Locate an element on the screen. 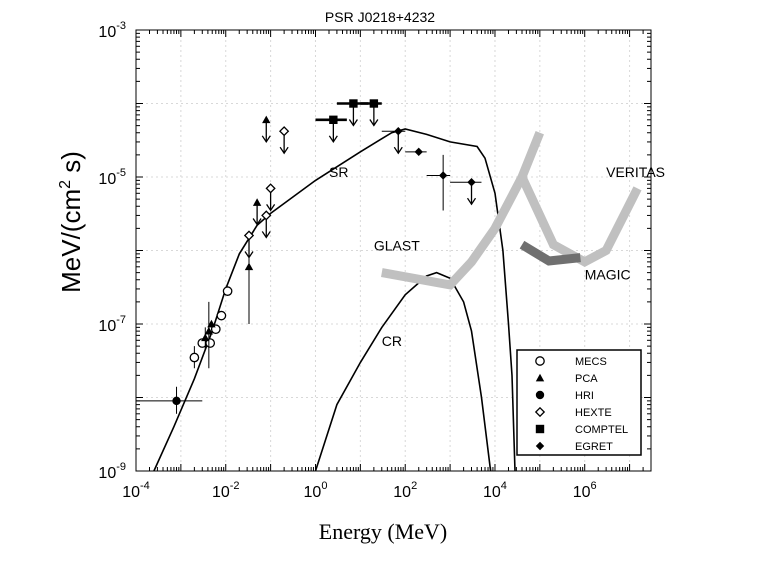  legend-label-hexte: HEXTE is located at coordinates (593, 413).